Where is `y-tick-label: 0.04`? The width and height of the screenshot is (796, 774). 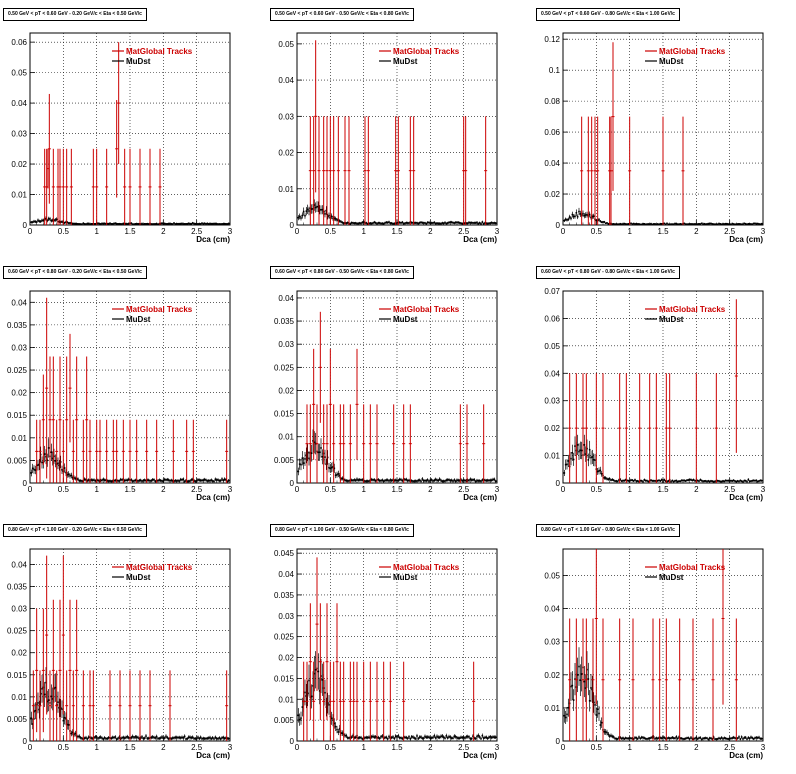 y-tick-label: 0.04 is located at coordinates (286, 574).